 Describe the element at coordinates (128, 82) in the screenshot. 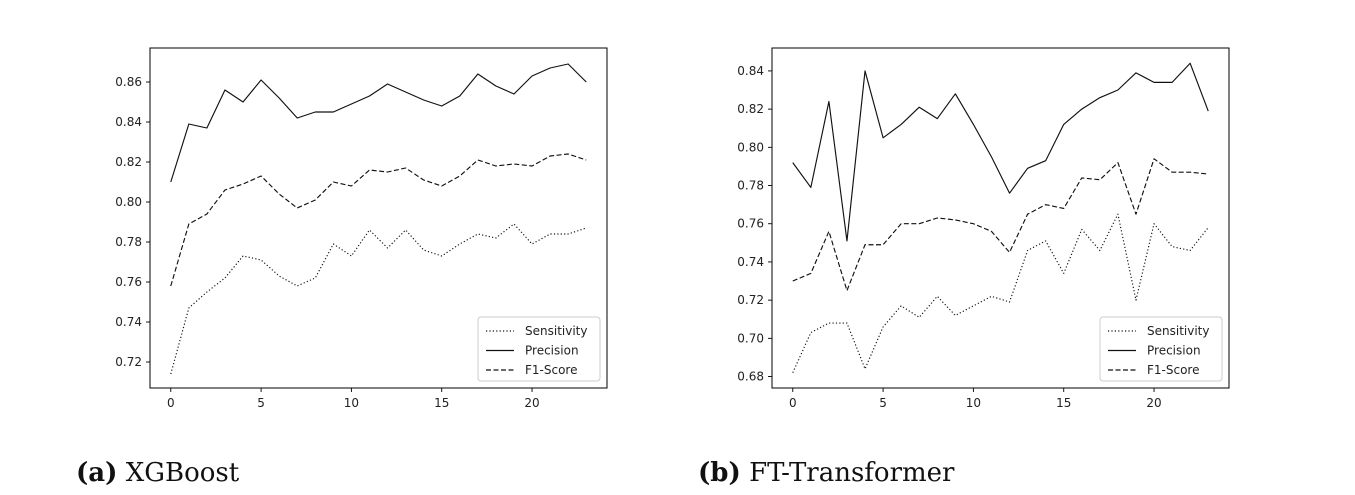

I see `y-tick-label: 0.86` at that location.